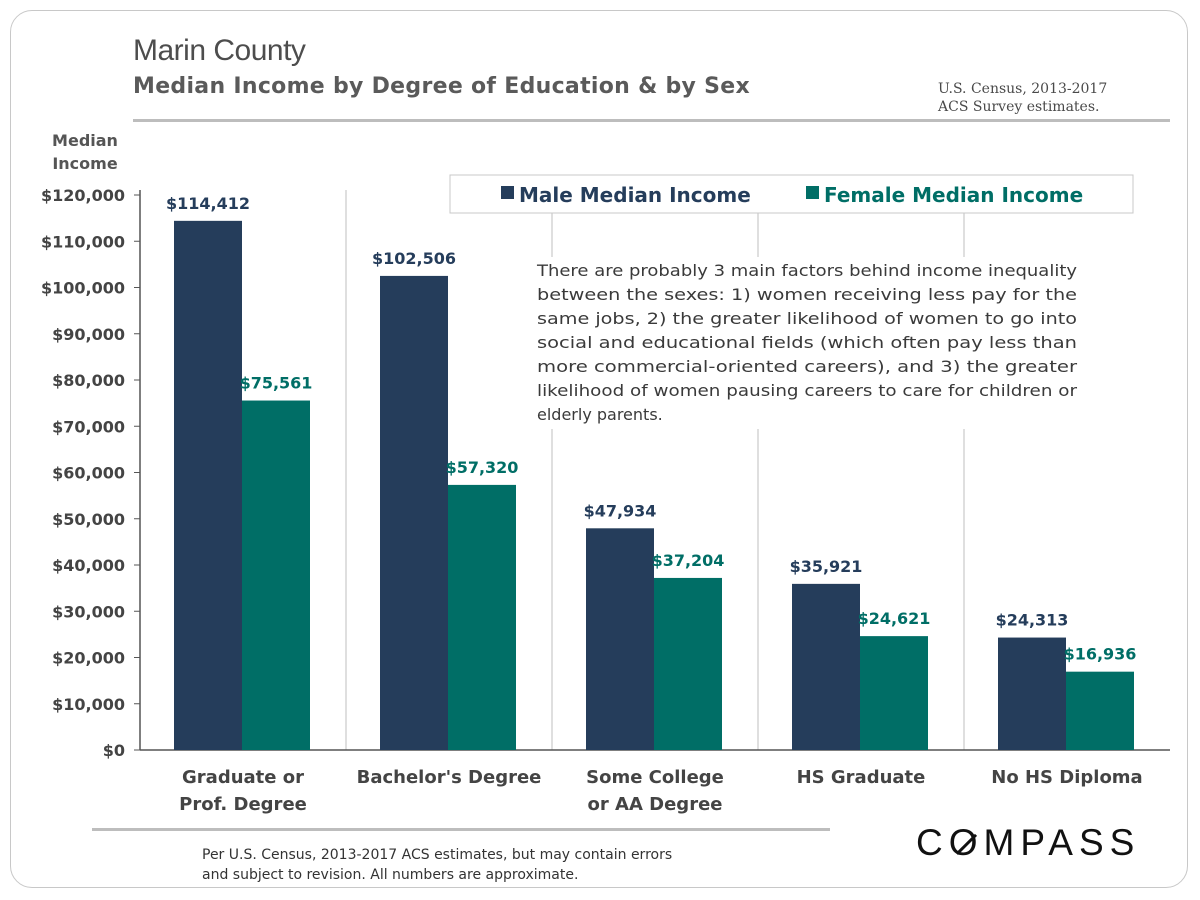  Describe the element at coordinates (84, 163) in the screenshot. I see `y-axis-label-line-2: Income` at that location.